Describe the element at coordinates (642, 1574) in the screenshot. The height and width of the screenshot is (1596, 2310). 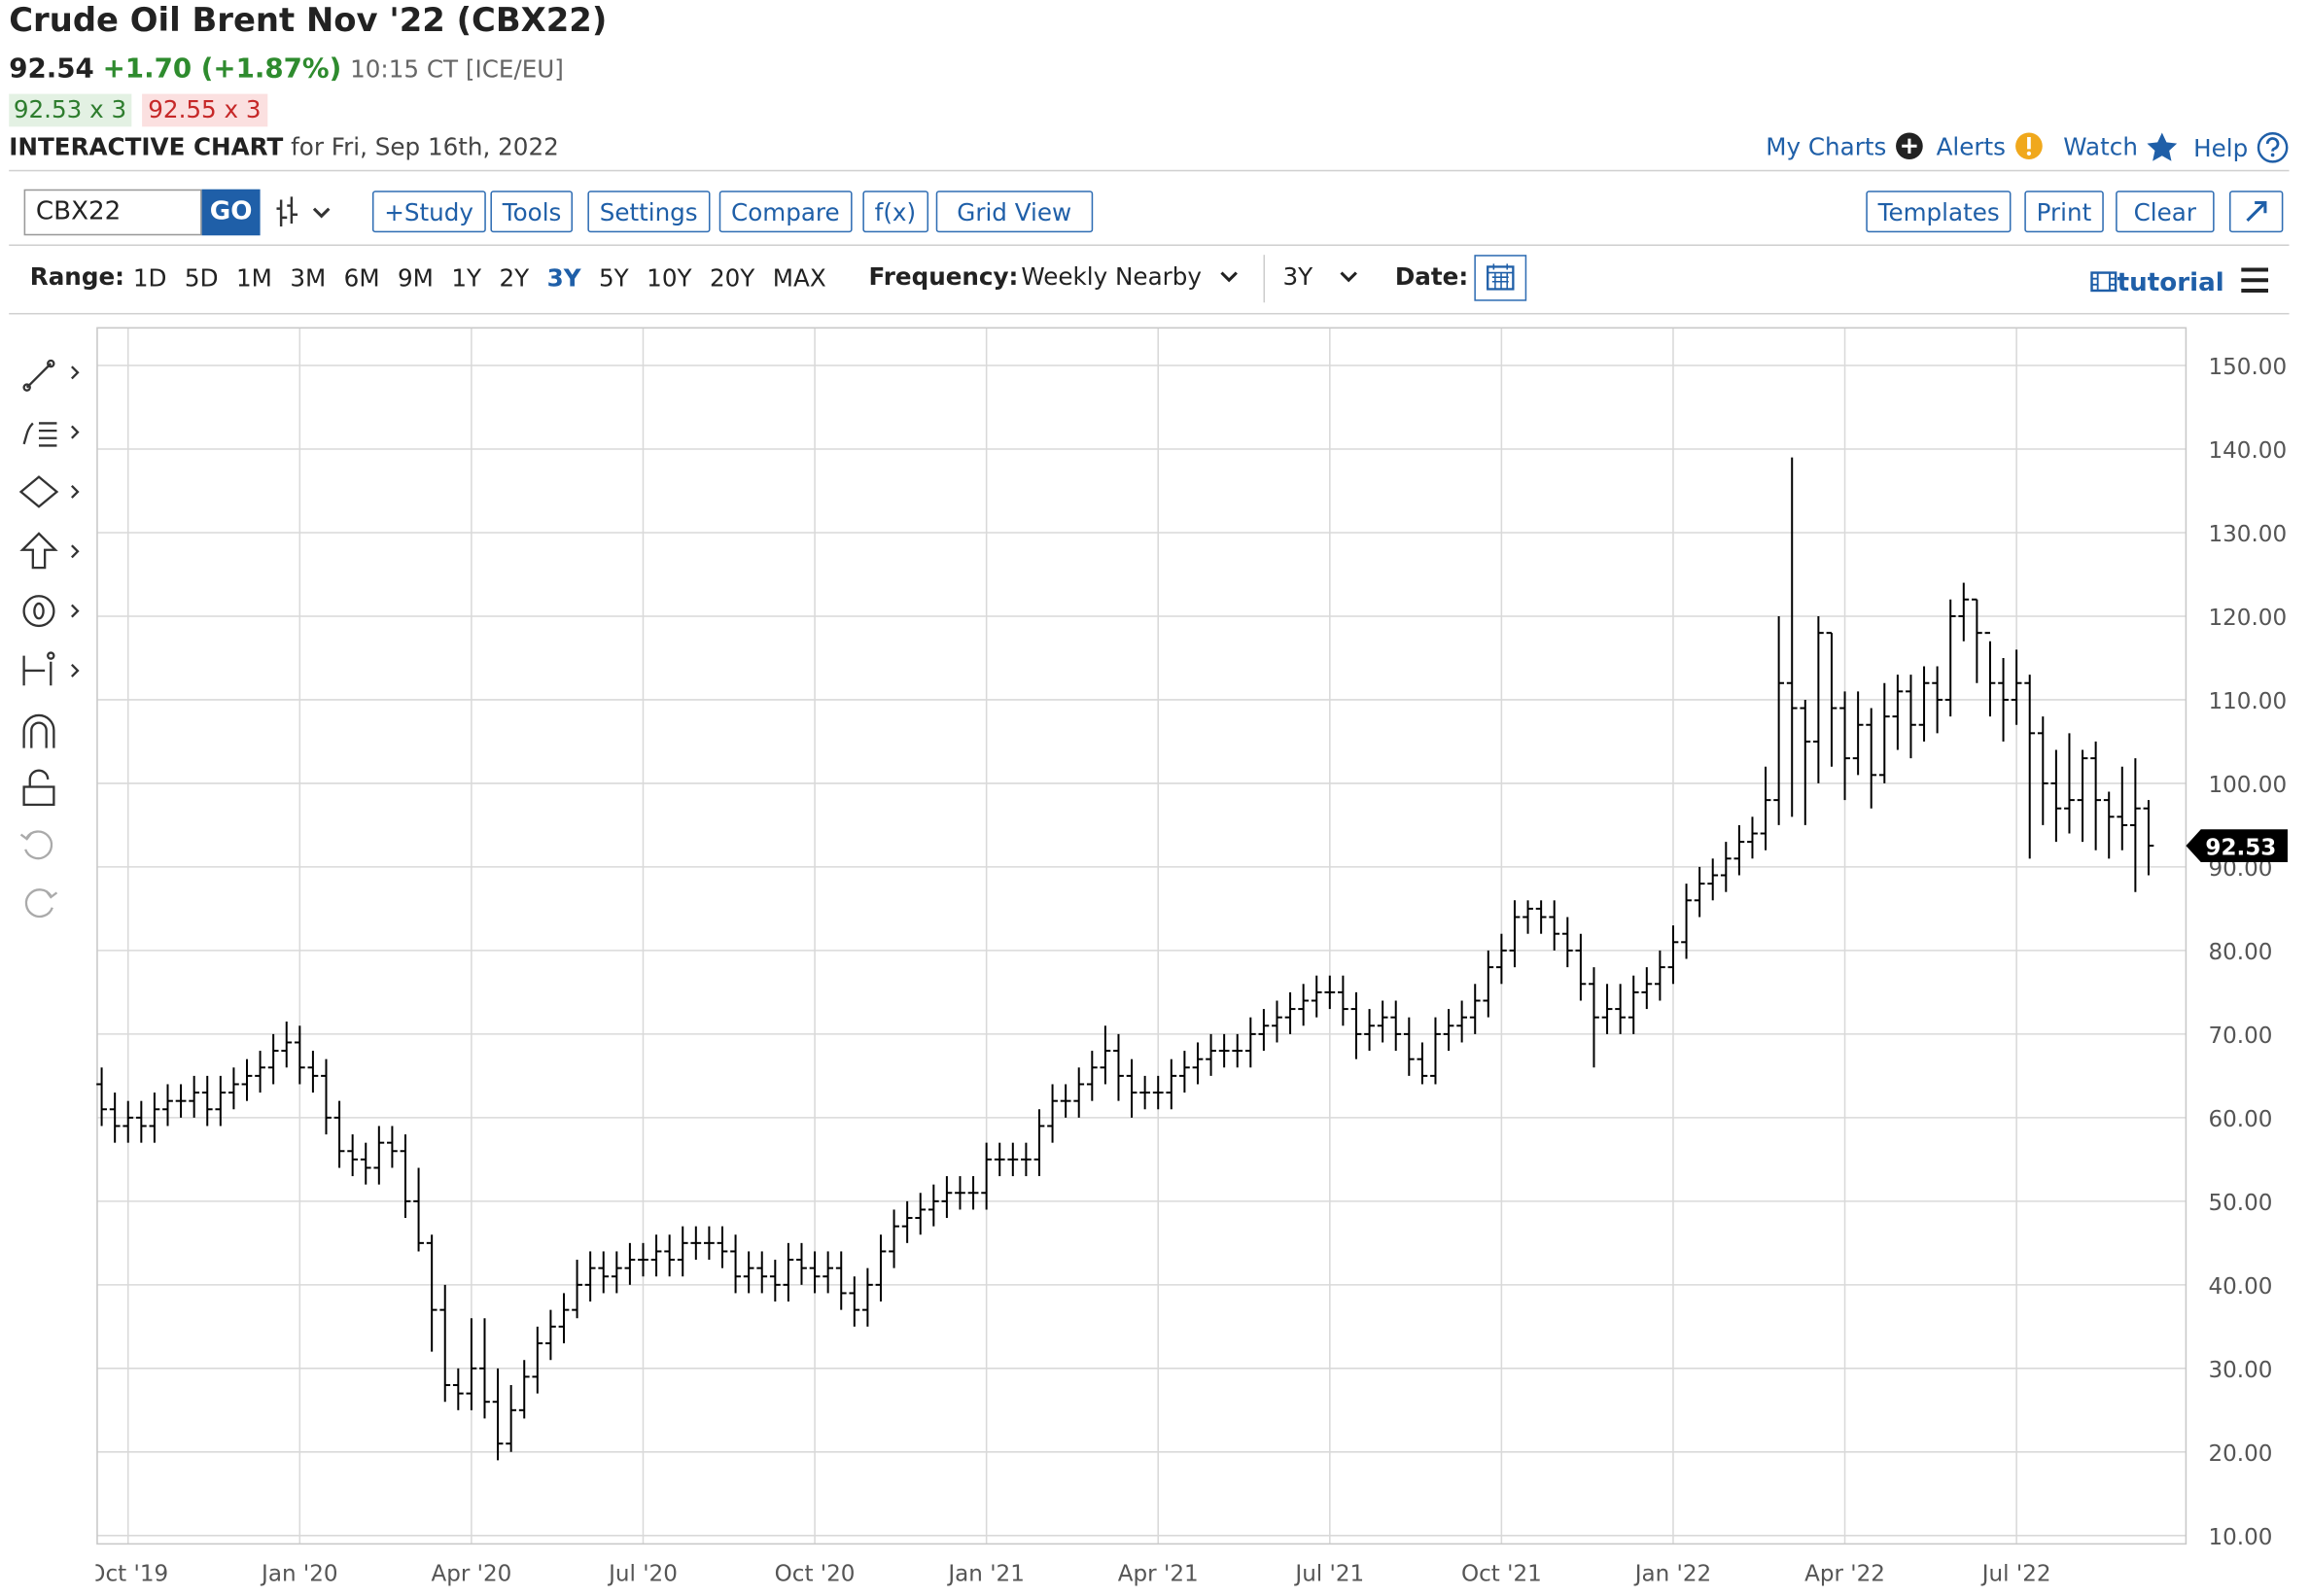
I see `x-tick-label: Jul '20` at that location.